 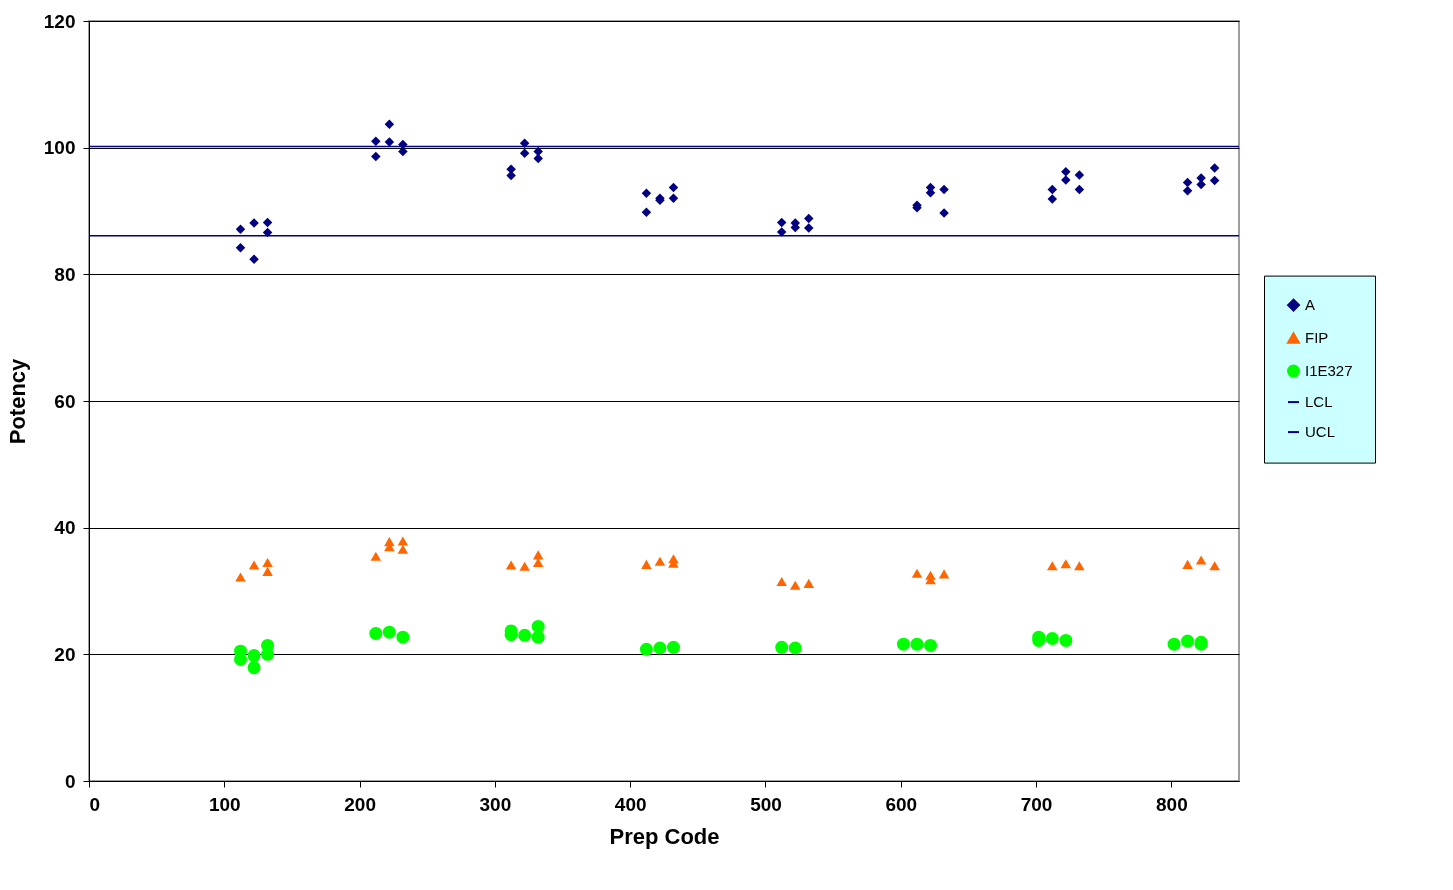 What do you see at coordinates (95, 804) in the screenshot?
I see `x-tick-label: 0` at bounding box center [95, 804].